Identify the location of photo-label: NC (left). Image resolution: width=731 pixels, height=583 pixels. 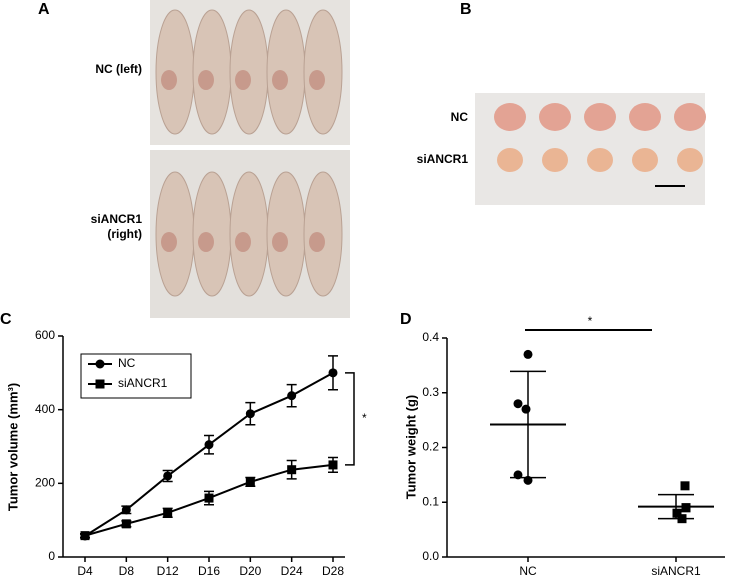
(118, 69).